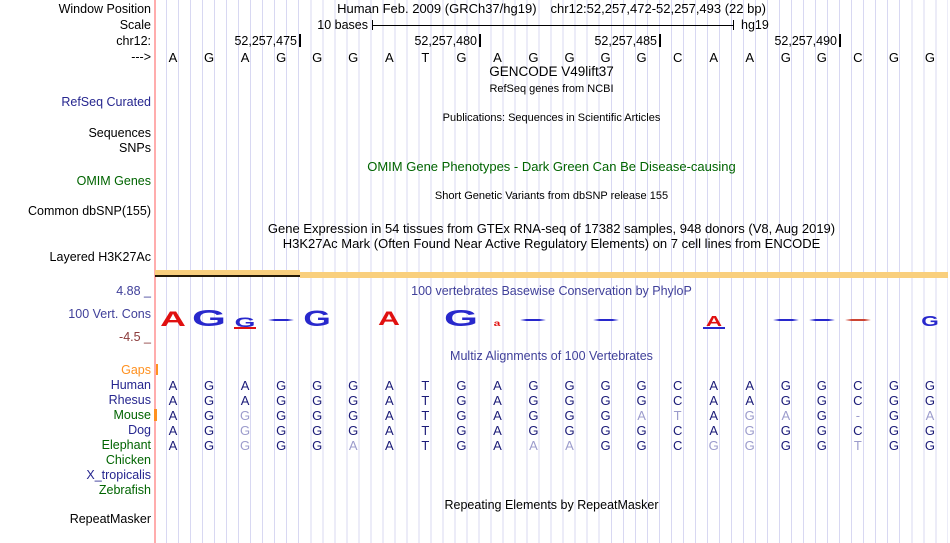 This screenshot has height=543, width=950. What do you see at coordinates (551, 71) in the screenshot?
I see `gencode-title: GENCODE V49lift37` at bounding box center [551, 71].